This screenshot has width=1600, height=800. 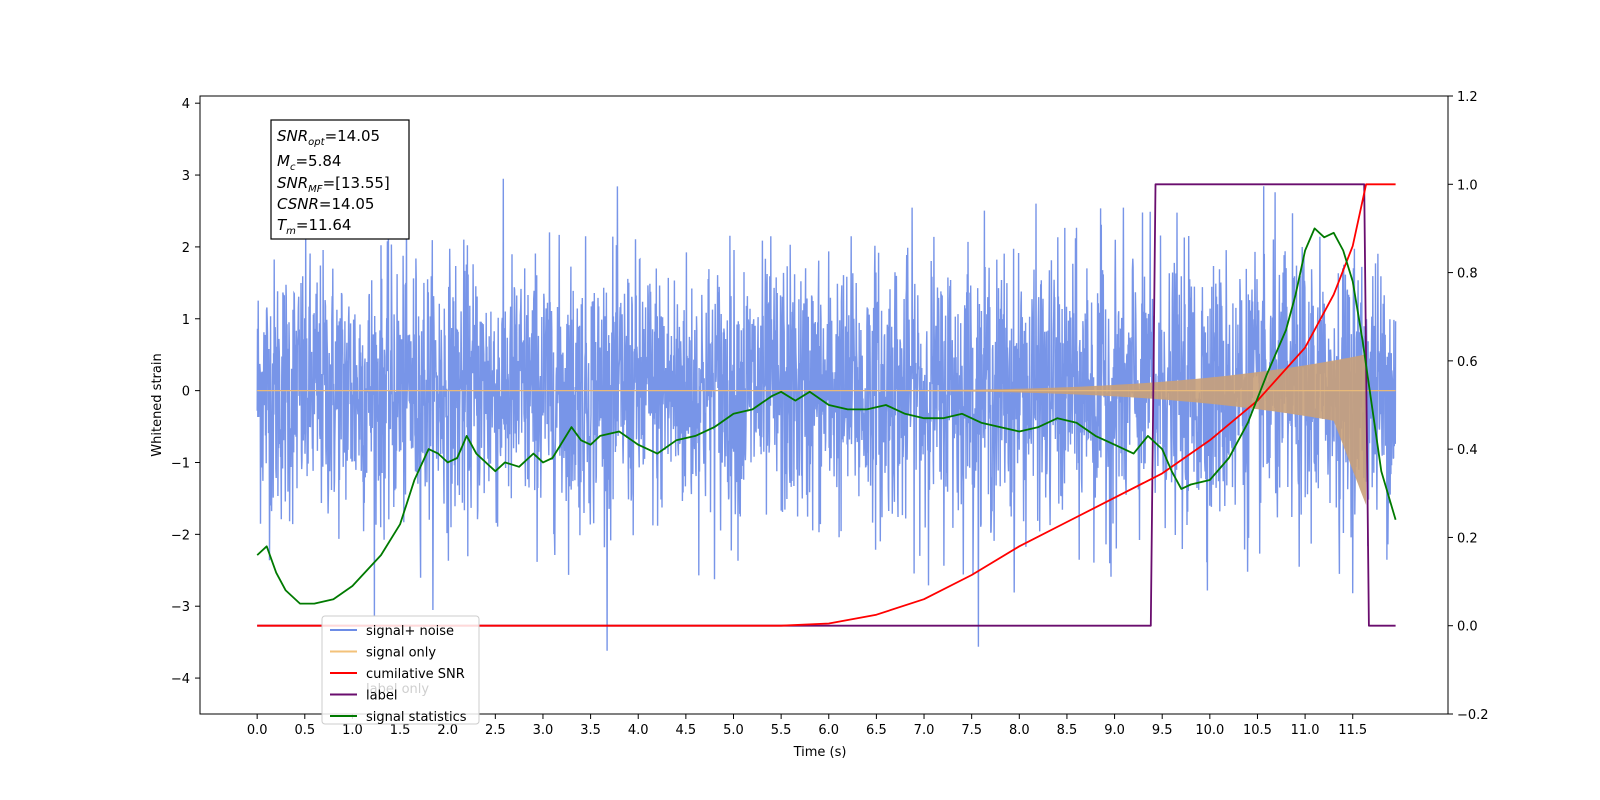 I want to click on x-tick-label: 6.5, so click(x=876, y=730).